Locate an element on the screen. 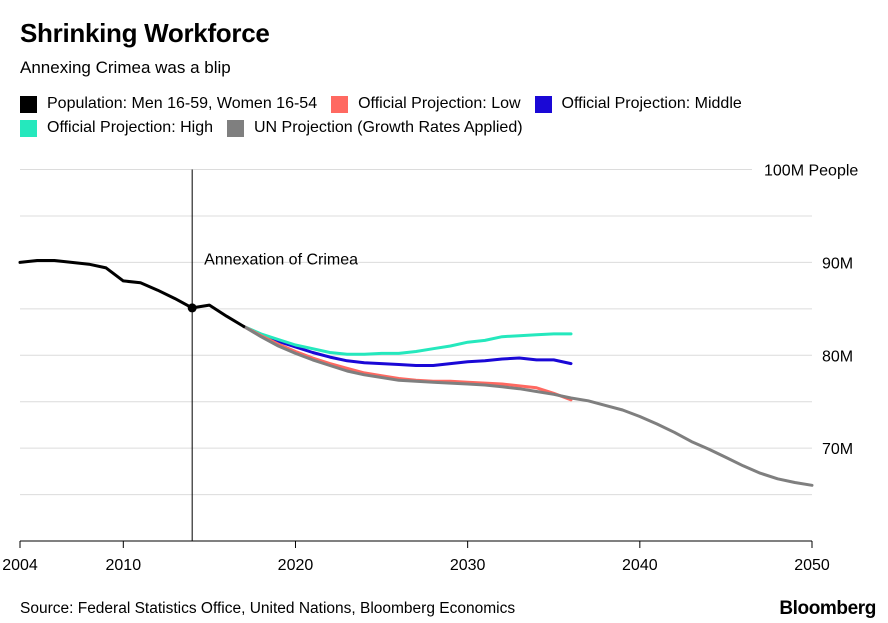 This screenshot has height=623, width=888. bloomberg-logo: Bloomberg is located at coordinates (827, 608).